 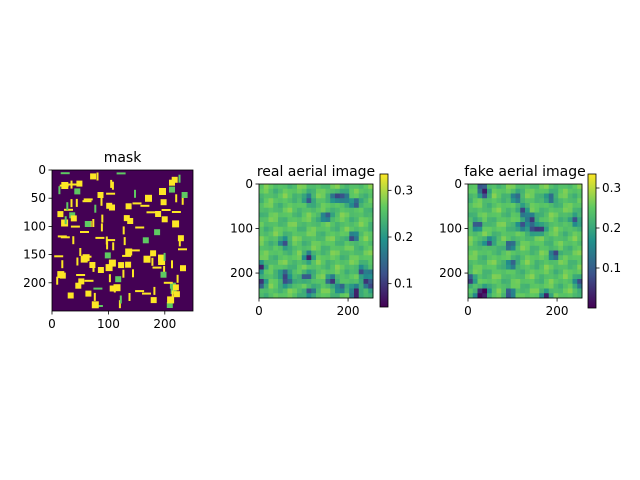 What do you see at coordinates (525, 172) in the screenshot?
I see `chart-title: fake aerial image` at bounding box center [525, 172].